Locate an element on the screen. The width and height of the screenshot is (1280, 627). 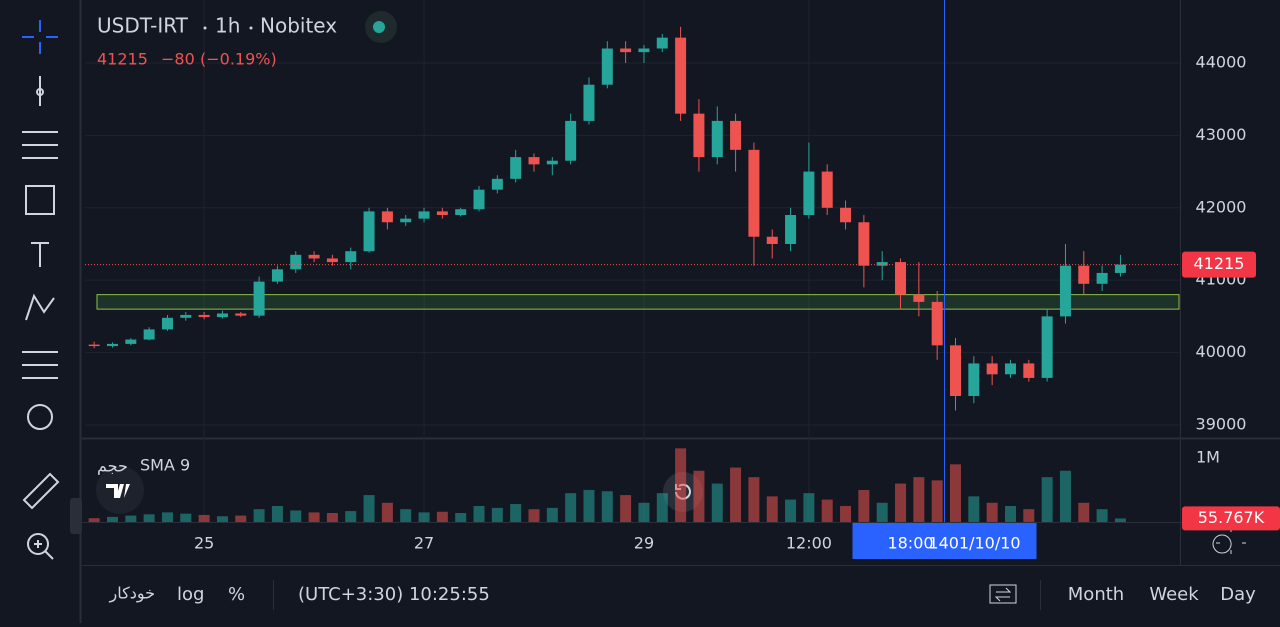
line-tool-dot is located at coordinates (40, 92).